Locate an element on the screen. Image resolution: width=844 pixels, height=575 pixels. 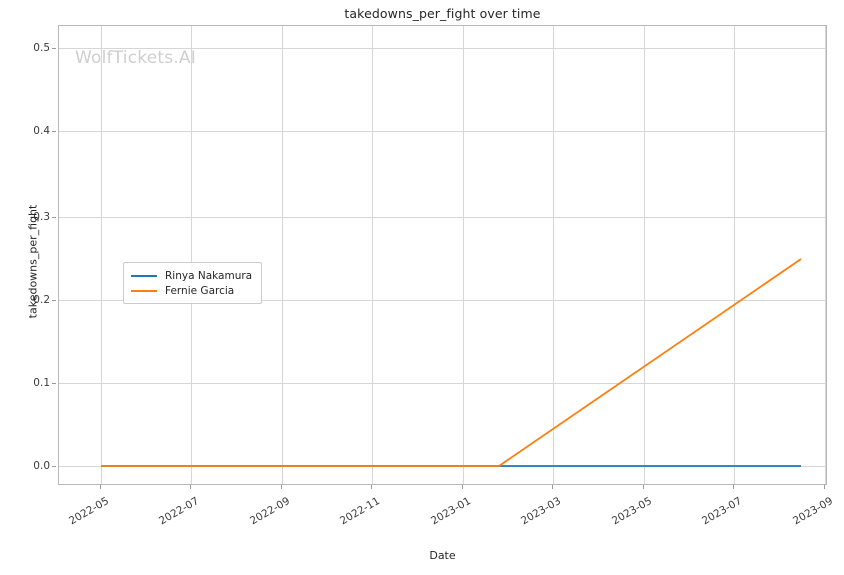
x-tick-label: 2023-09 is located at coordinates (813, 511).